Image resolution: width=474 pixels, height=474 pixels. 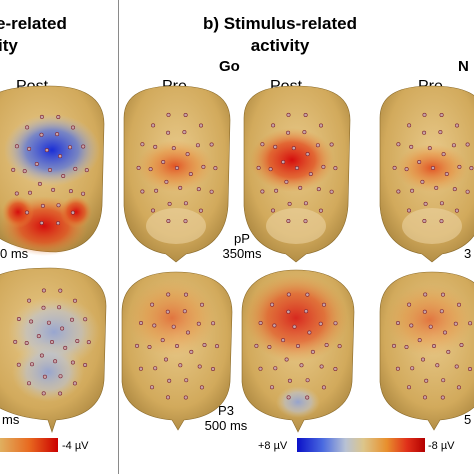 What do you see at coordinates (33, 23) in the screenshot?
I see `panel-a-title-line1: e-related` at bounding box center [33, 23].